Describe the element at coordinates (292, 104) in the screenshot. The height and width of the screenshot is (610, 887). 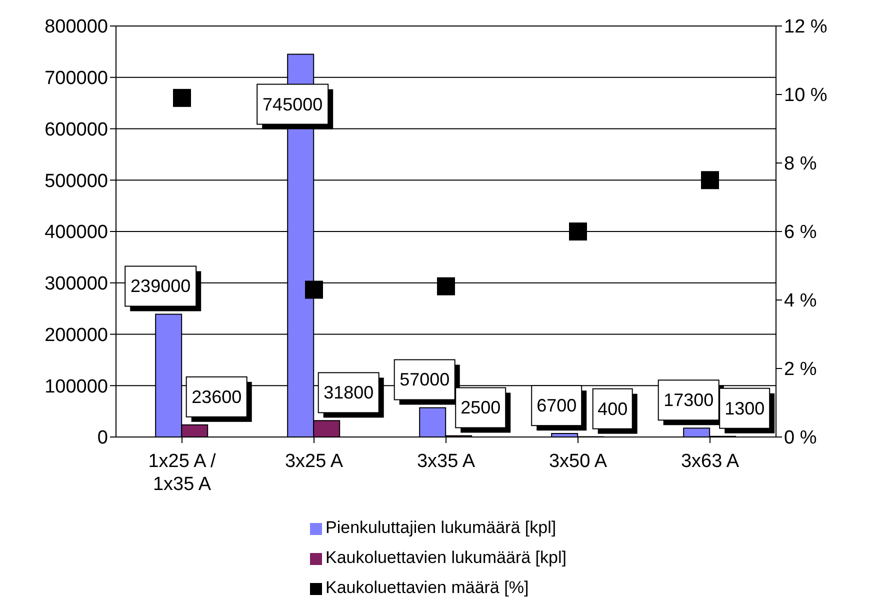
I see `data-label: 745000` at that location.